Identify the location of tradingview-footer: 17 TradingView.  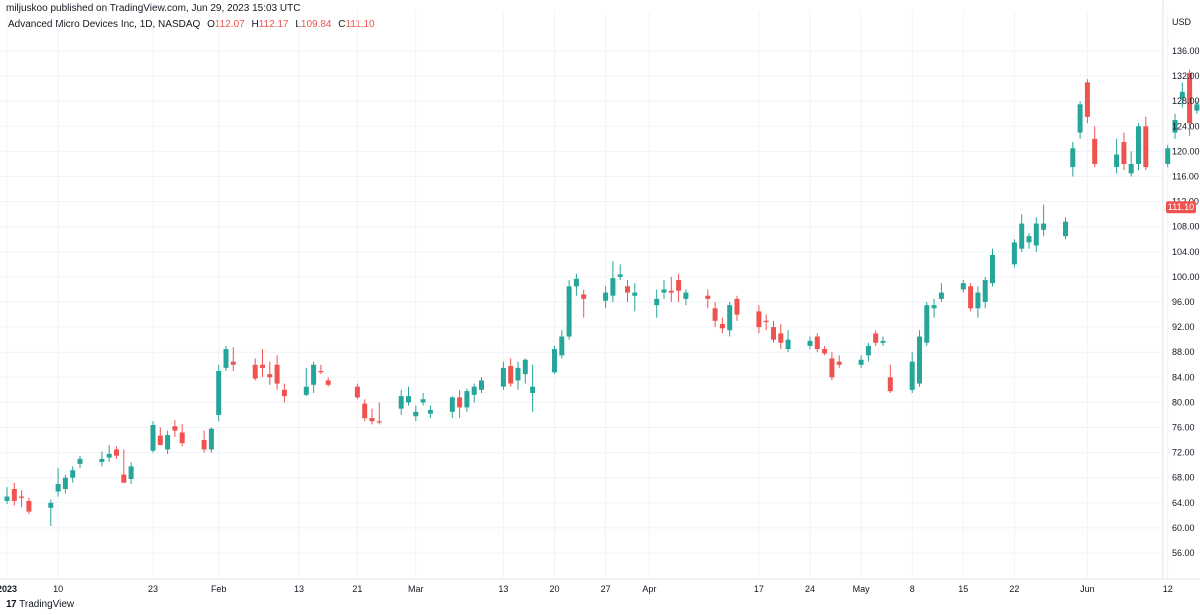
(40, 604).